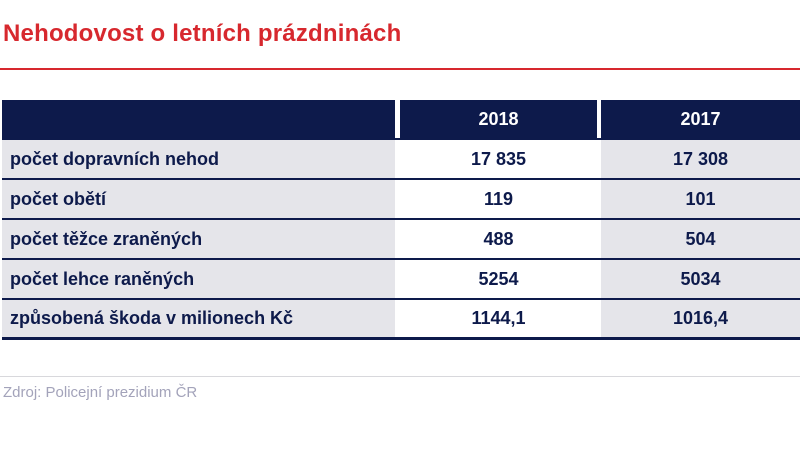 This screenshot has width=800, height=449. I want to click on page-title: Nehodovost o letních prázdninách, so click(202, 33).